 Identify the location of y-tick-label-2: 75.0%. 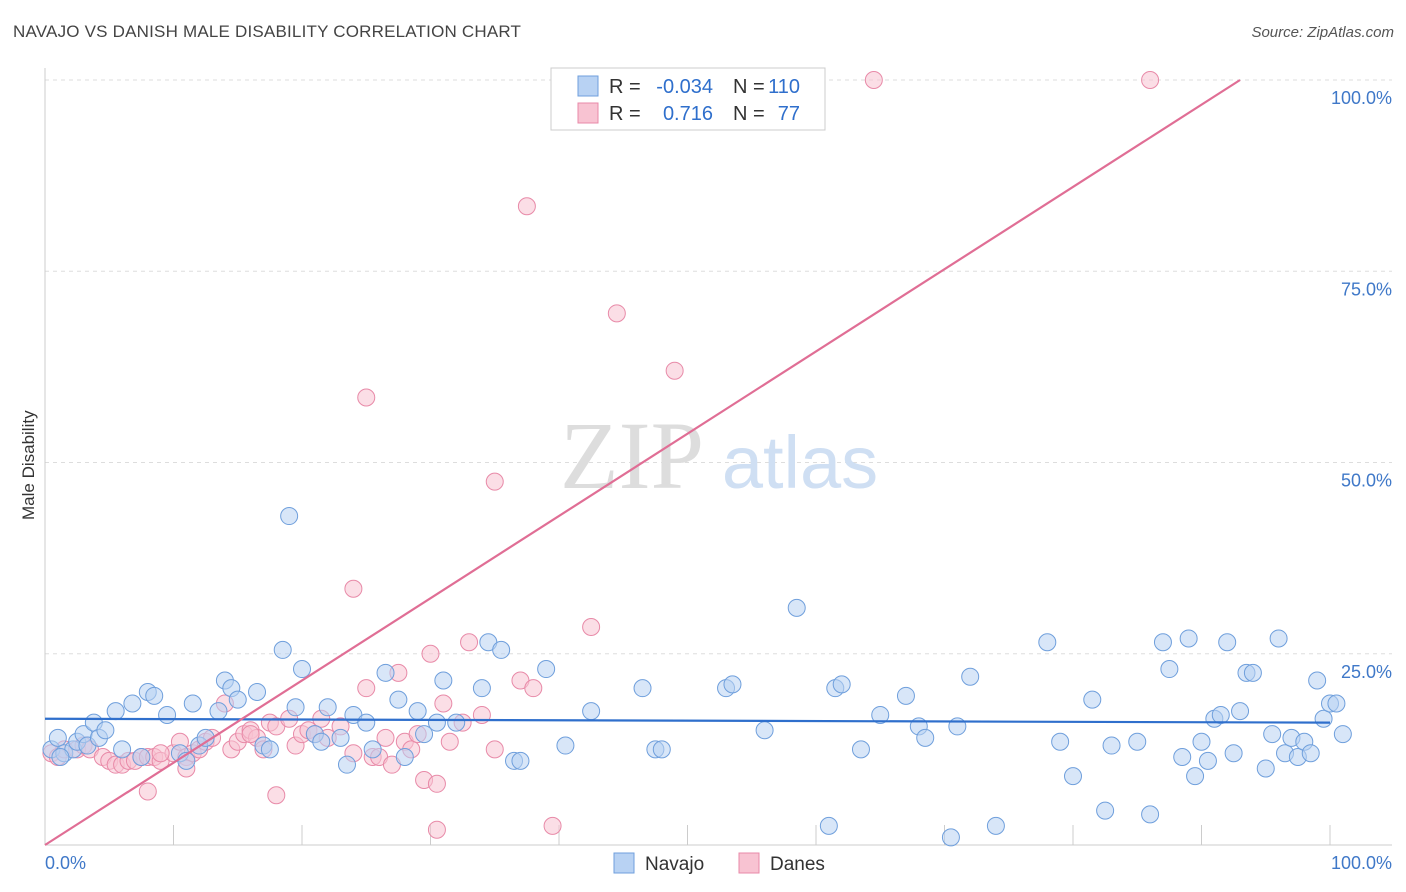
(1366, 289).